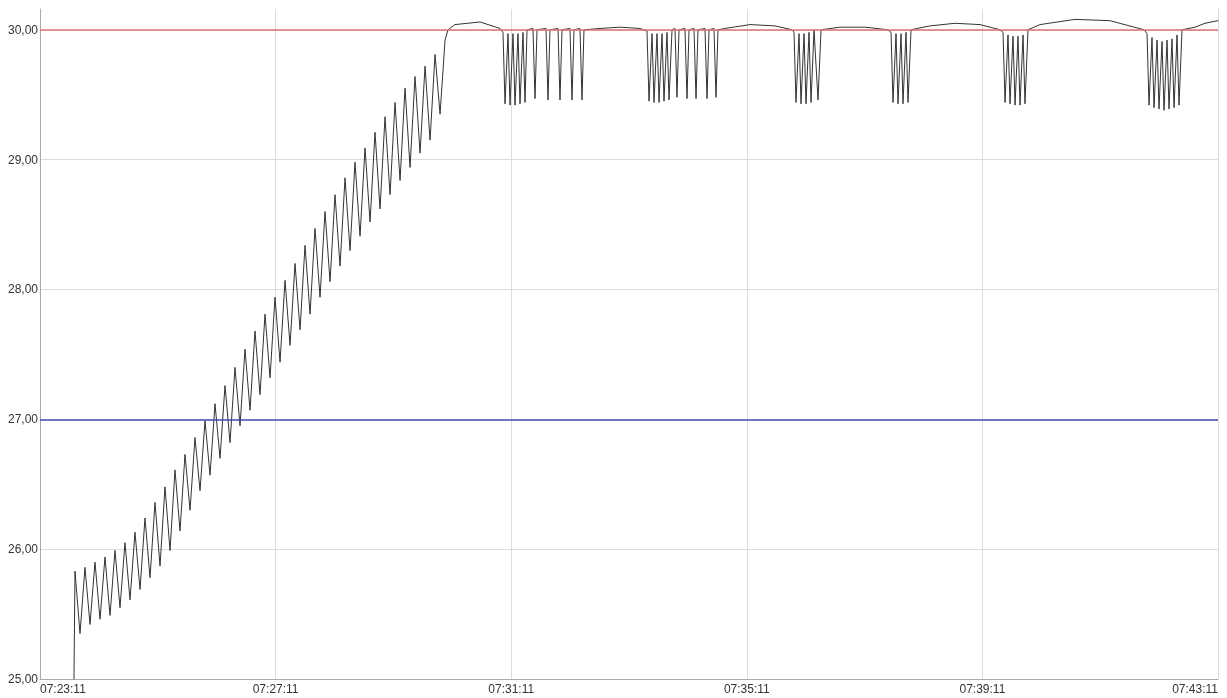  What do you see at coordinates (23, 29) in the screenshot?
I see `y-tick-label: 30,00` at bounding box center [23, 29].